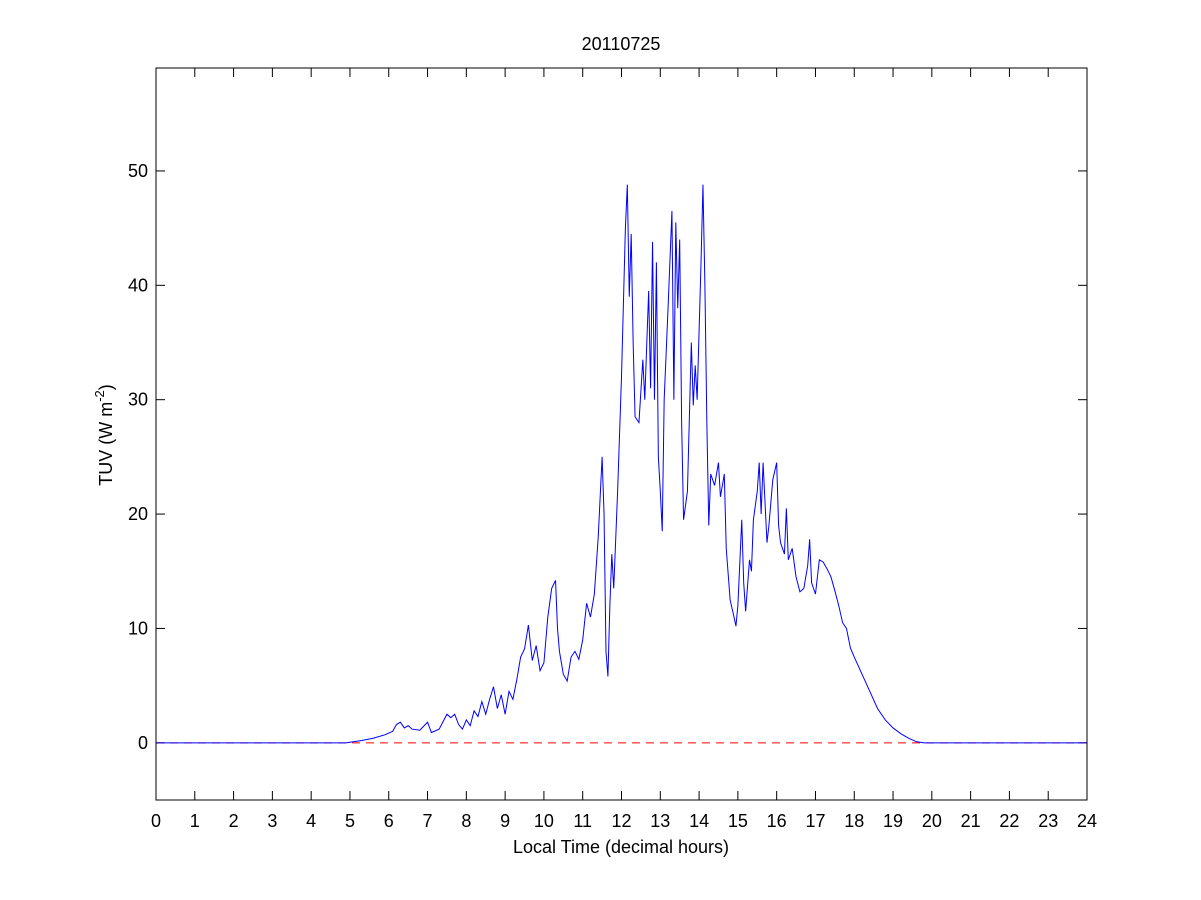 The image size is (1201, 900). What do you see at coordinates (505, 821) in the screenshot?
I see `x-tick-label: 9` at bounding box center [505, 821].